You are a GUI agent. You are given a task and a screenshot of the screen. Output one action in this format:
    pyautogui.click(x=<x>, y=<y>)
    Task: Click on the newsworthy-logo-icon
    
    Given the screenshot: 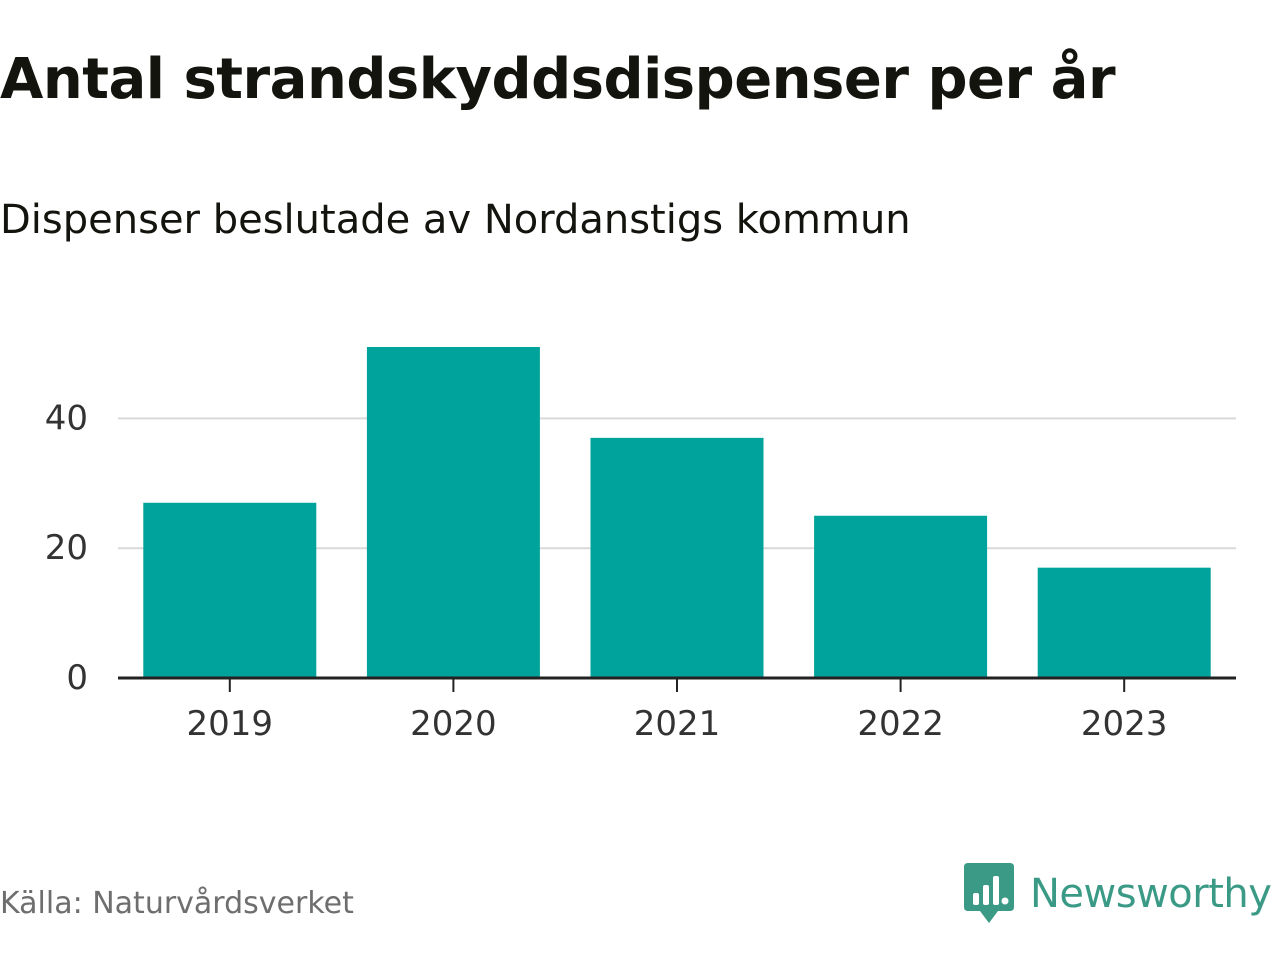 What is the action you would take?
    pyautogui.click(x=989, y=893)
    